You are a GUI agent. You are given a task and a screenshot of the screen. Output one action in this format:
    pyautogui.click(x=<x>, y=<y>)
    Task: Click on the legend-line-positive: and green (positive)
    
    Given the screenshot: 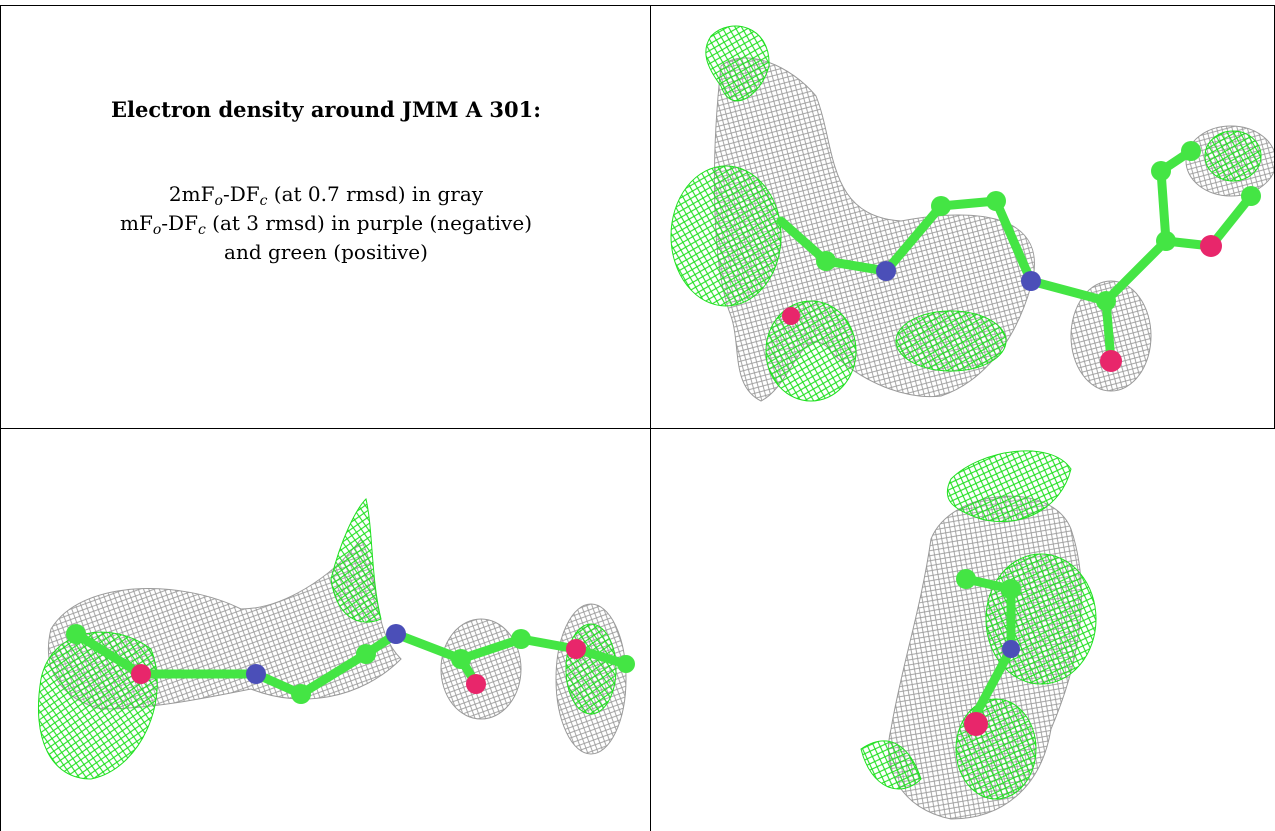 What is the action you would take?
    pyautogui.click(x=326, y=252)
    